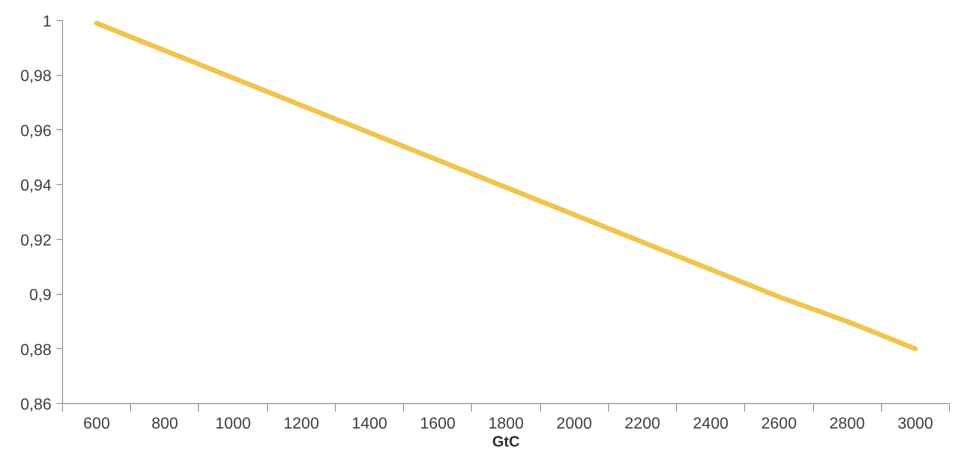 This screenshot has height=453, width=953. I want to click on x-tick-label: 2800, so click(847, 424).